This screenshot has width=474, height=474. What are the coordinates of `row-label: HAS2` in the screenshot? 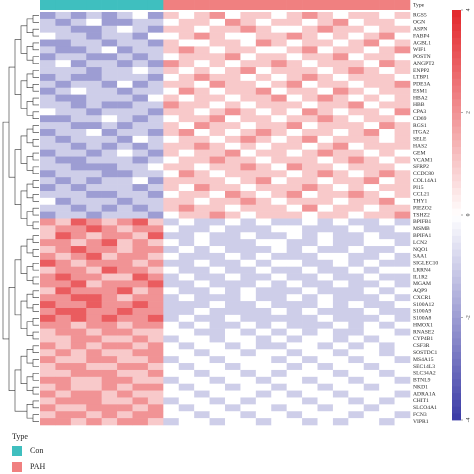 It's located at (420, 147).